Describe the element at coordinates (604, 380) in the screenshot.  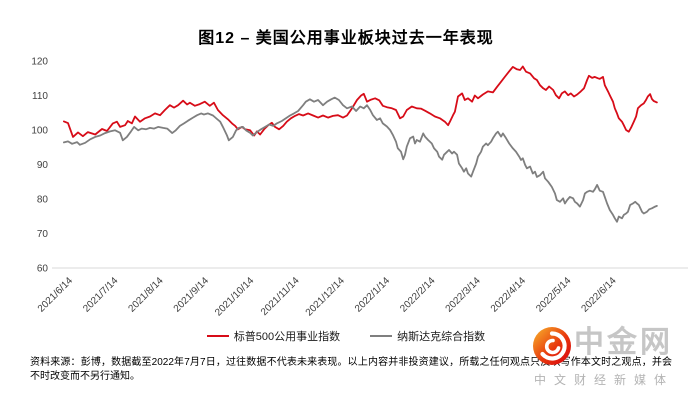
I see `watermark-tagline: 中文财经新媒体` at that location.